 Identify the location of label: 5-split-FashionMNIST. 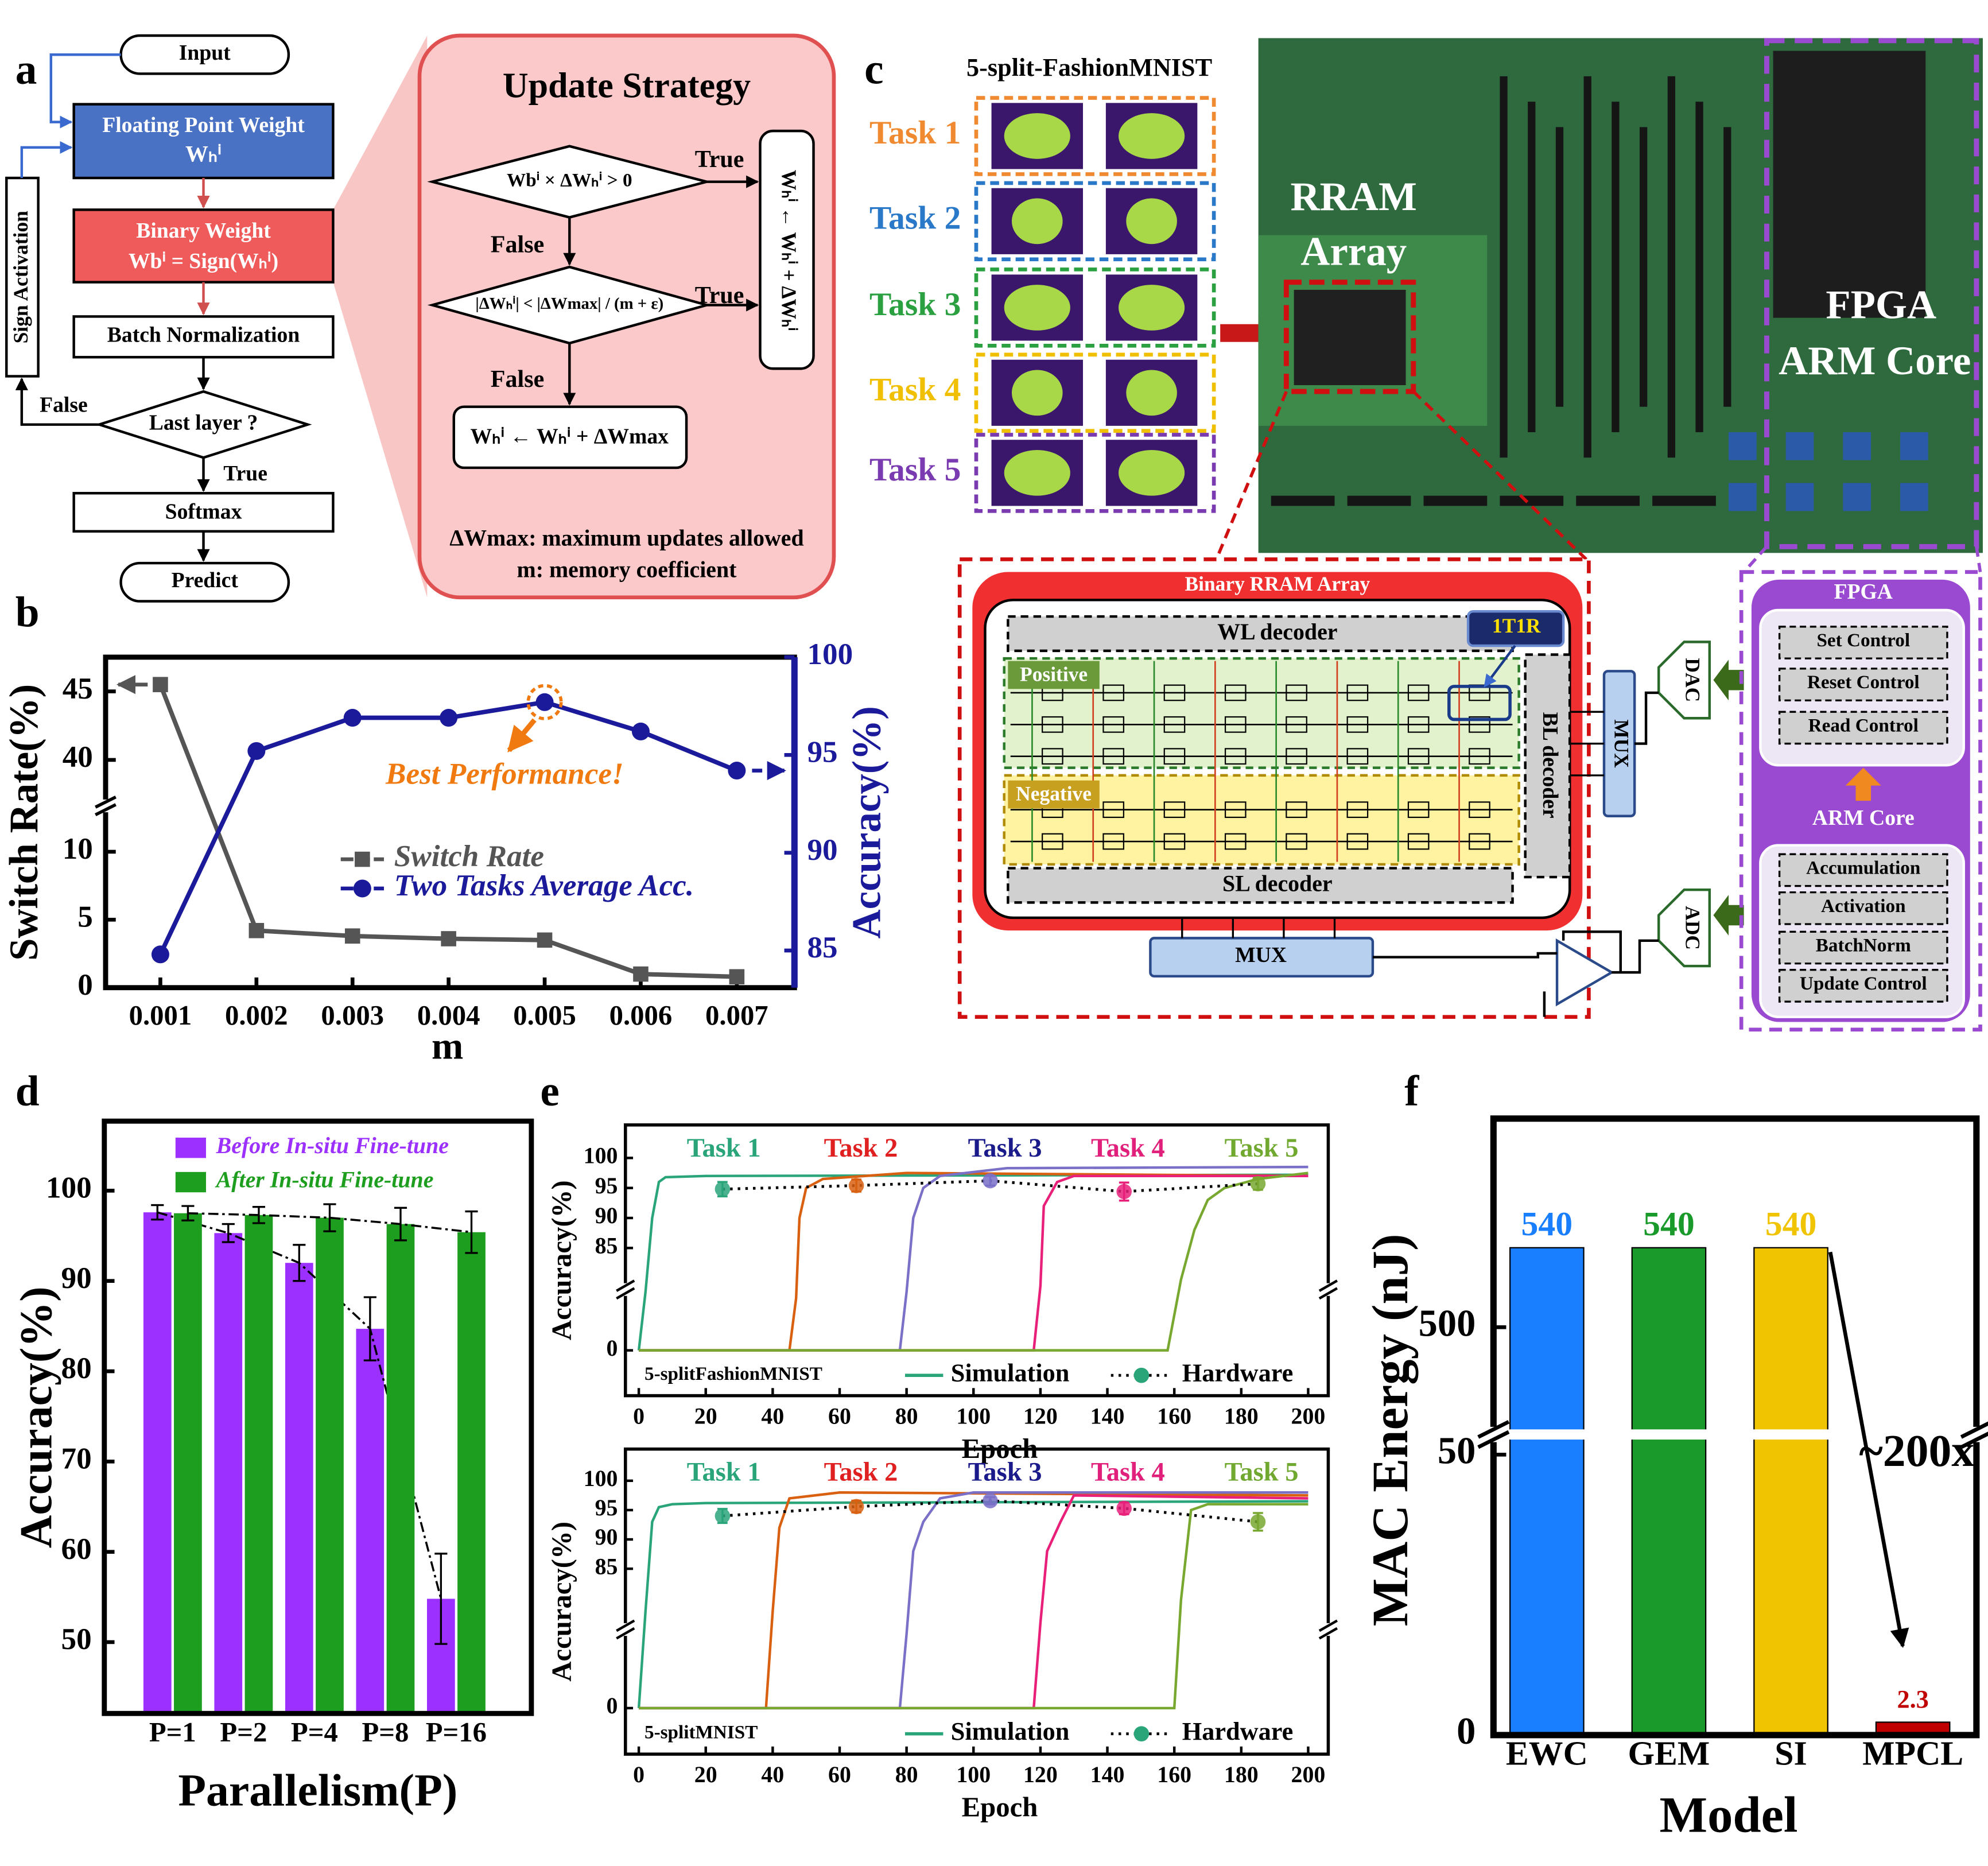
(1089, 67).